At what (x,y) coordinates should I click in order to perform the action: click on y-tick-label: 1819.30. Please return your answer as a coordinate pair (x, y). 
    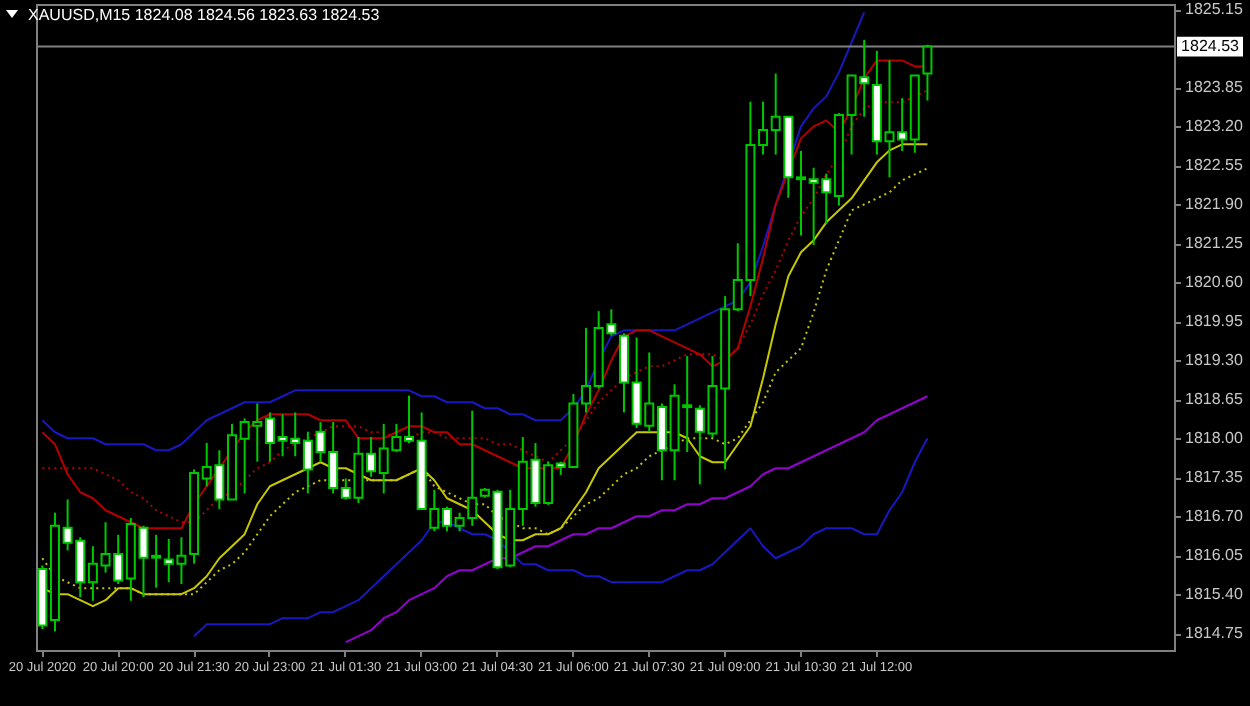
    Looking at the image, I should click on (1214, 360).